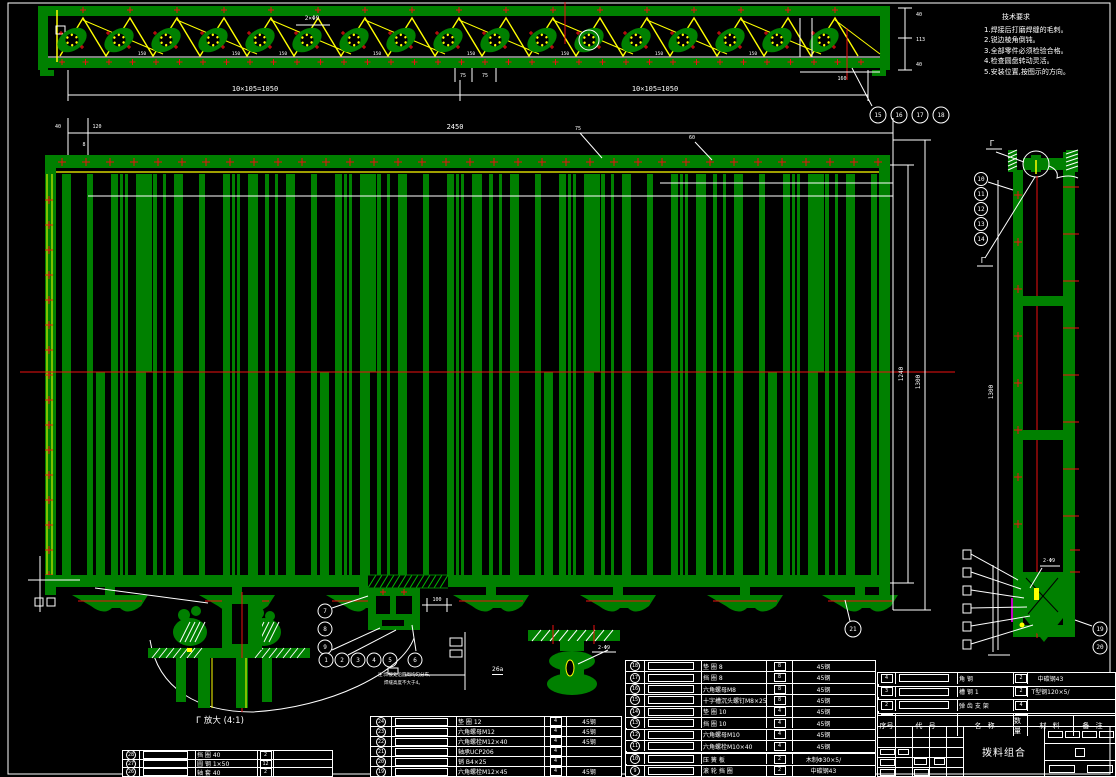 The width and height of the screenshot is (1116, 777). Describe the element at coordinates (374, 660) in the screenshot. I see `balloon-number: 4` at that location.